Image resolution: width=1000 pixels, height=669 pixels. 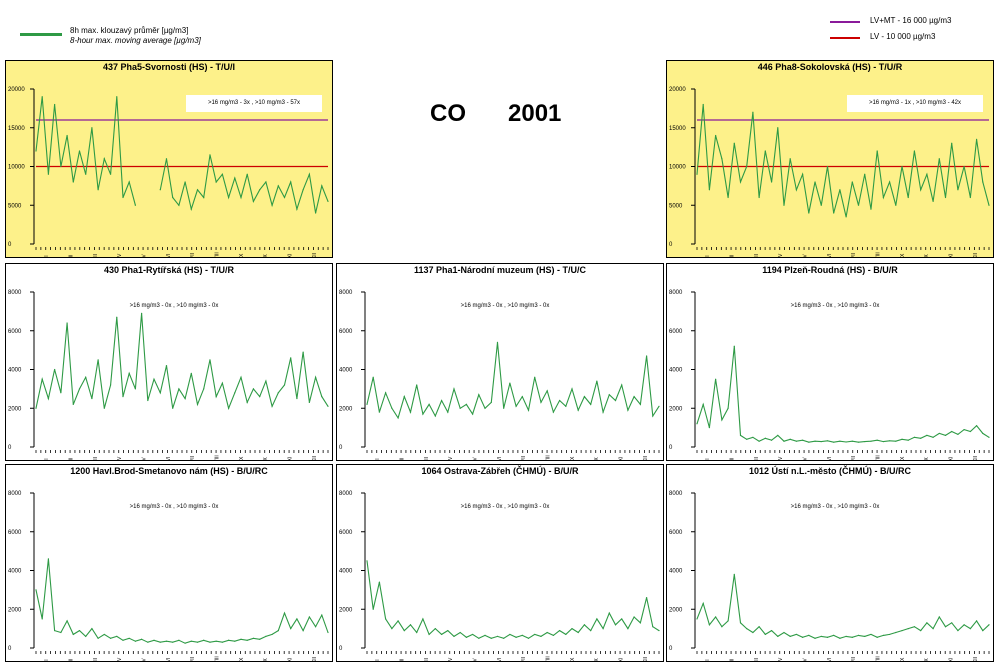 What do you see at coordinates (476, 458) in the screenshot?
I see `month-label: V` at bounding box center [476, 458].